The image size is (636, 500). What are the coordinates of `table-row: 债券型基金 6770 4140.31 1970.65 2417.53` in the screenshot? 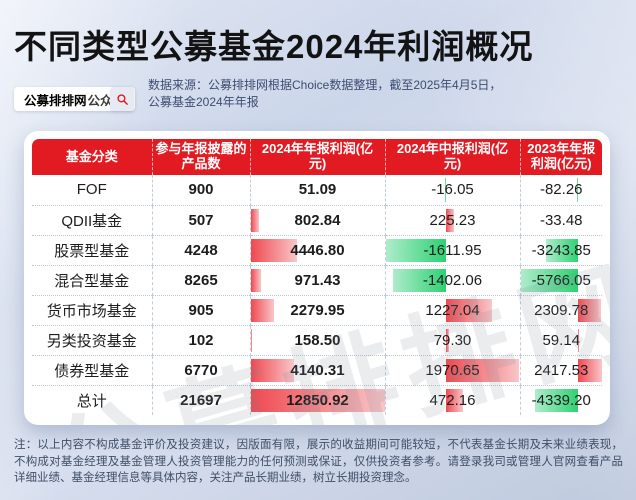 It's located at (317, 370).